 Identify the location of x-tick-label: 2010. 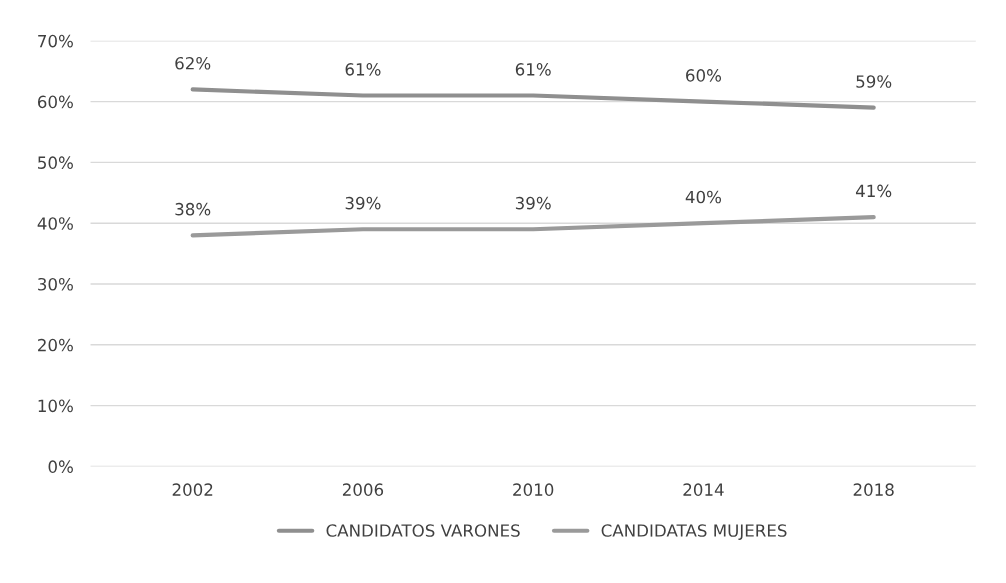
(533, 489).